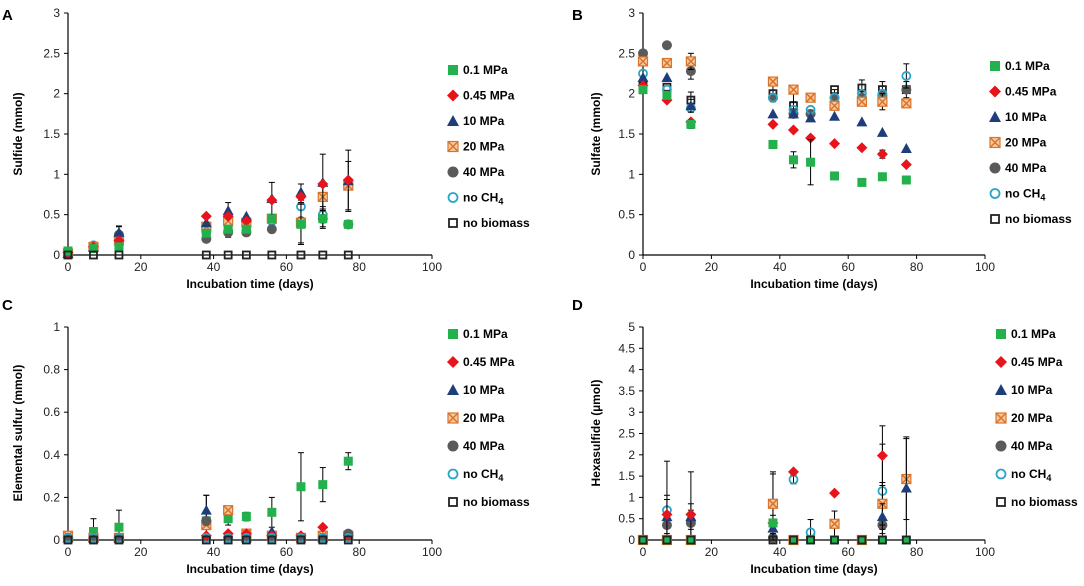 Image resolution: width=1084 pixels, height=586 pixels. I want to click on legend-item: 0.45 MPa, so click(481, 362).